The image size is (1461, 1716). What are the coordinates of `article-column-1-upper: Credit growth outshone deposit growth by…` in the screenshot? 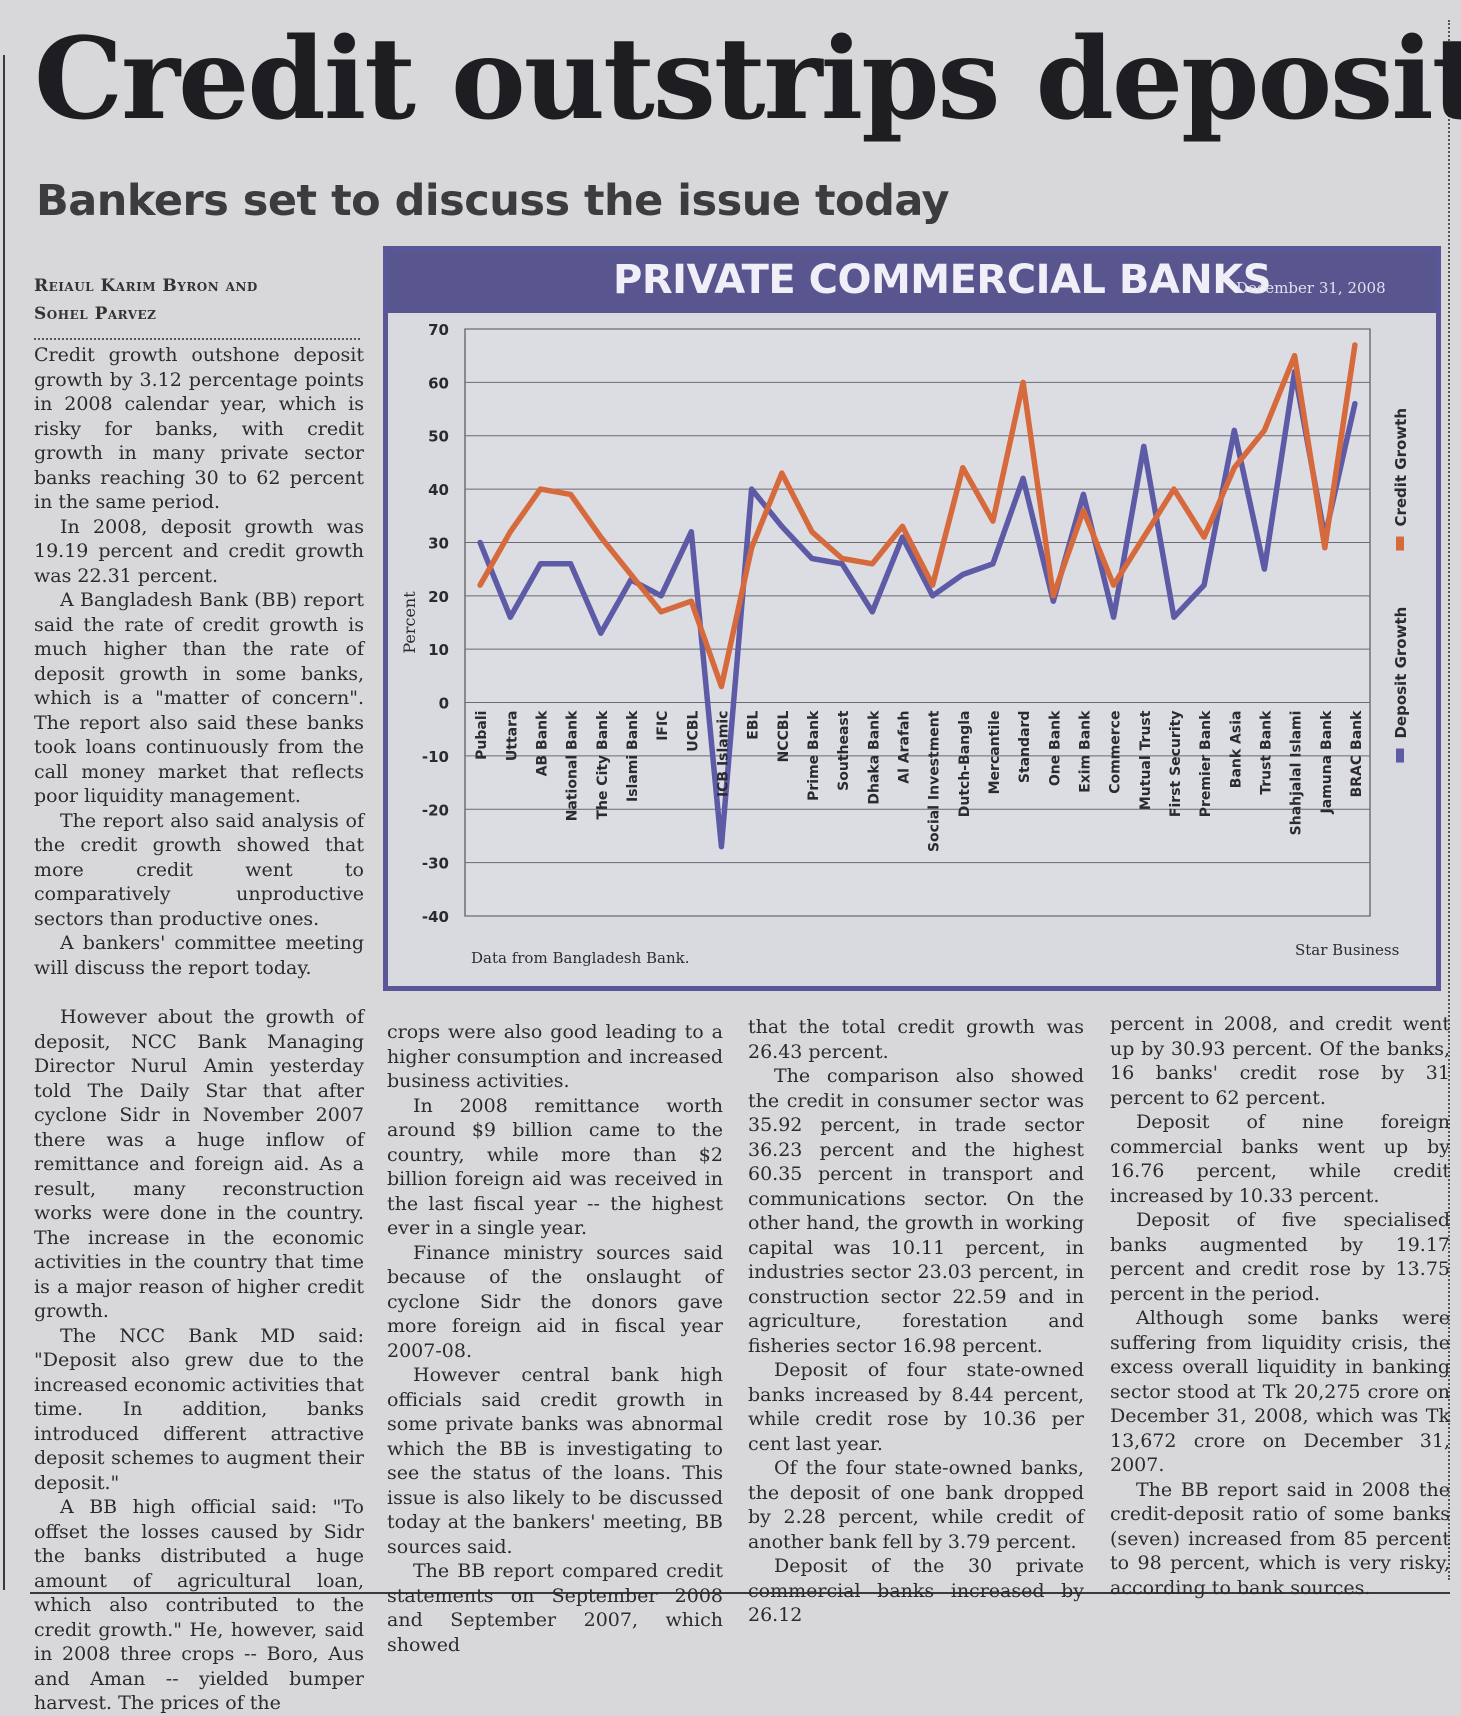 It's located at (199, 661).